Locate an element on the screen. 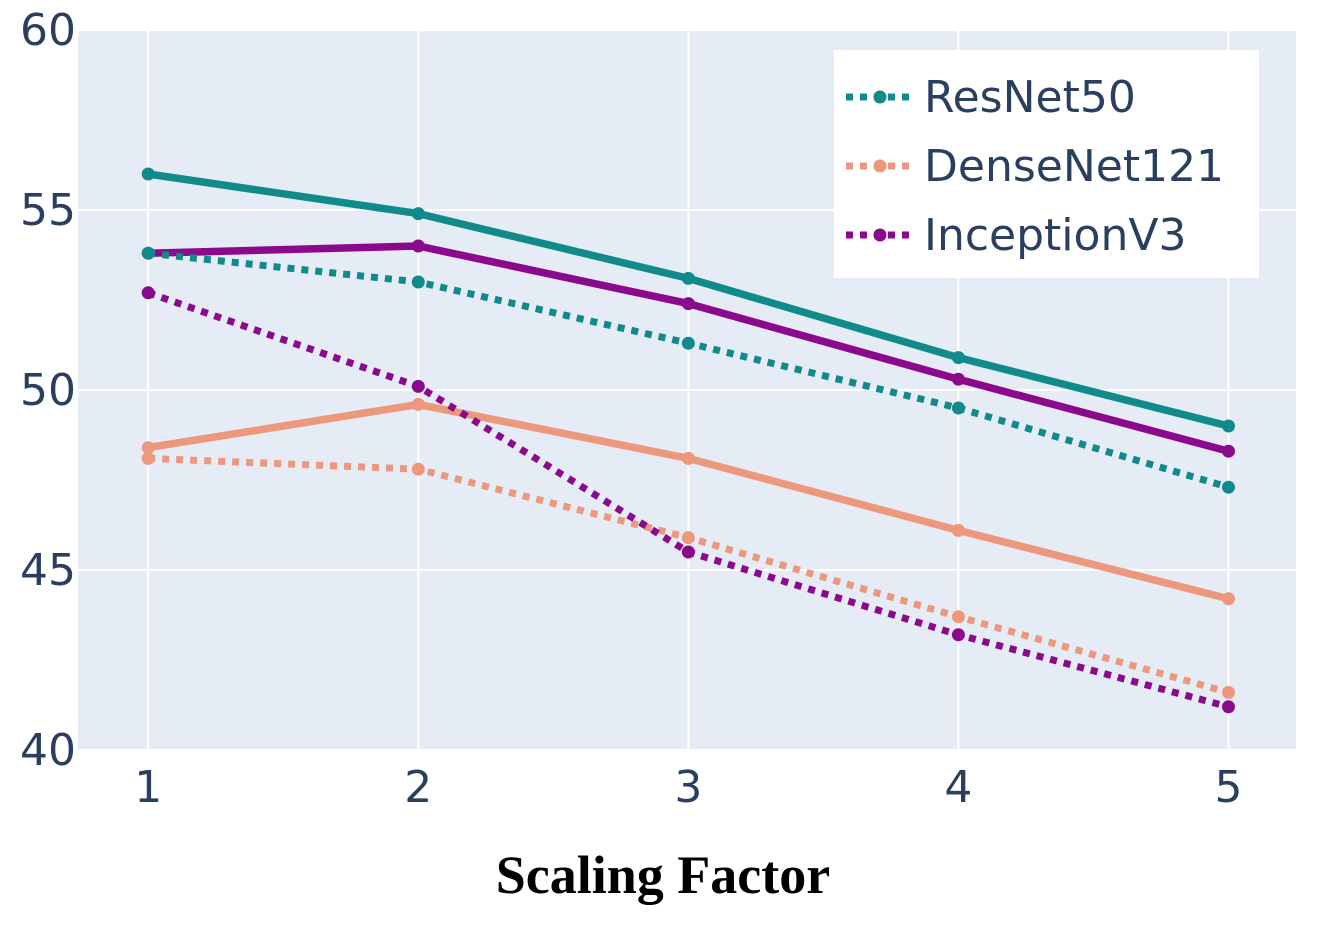 This screenshot has width=1326, height=942. legend: ResNet50 DenseNet121 InceptionV3 is located at coordinates (1046, 164).